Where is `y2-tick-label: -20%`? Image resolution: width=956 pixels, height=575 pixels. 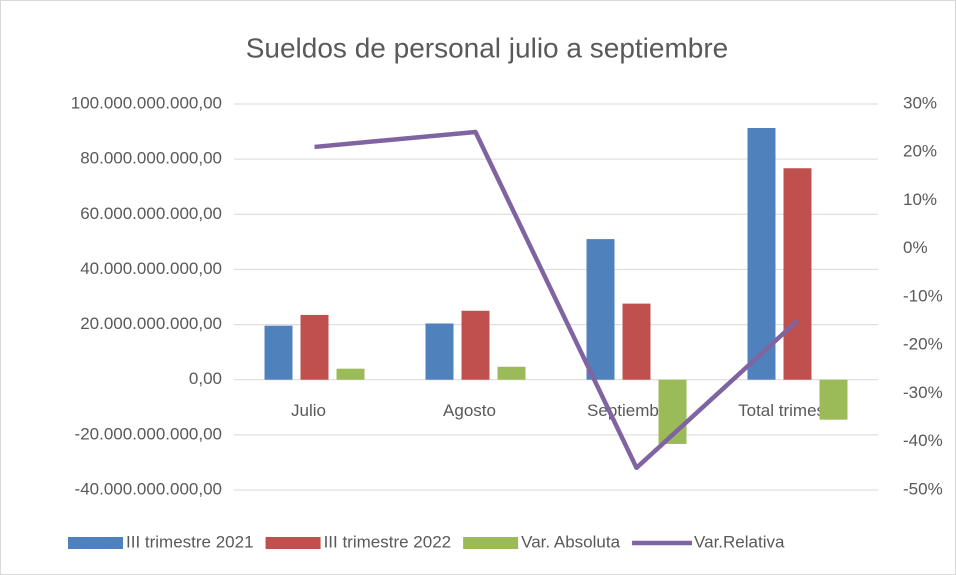
y2-tick-label: -20% is located at coordinates (923, 344).